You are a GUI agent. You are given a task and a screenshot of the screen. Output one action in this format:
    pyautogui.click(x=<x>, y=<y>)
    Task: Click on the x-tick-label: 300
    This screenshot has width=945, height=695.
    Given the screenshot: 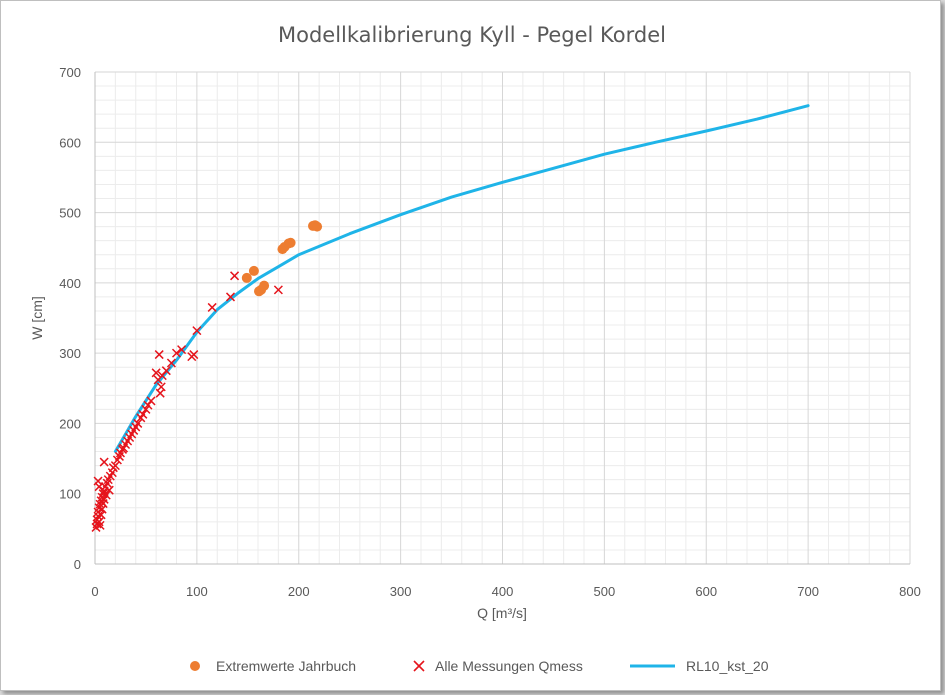 What is the action you would take?
    pyautogui.click(x=401, y=591)
    